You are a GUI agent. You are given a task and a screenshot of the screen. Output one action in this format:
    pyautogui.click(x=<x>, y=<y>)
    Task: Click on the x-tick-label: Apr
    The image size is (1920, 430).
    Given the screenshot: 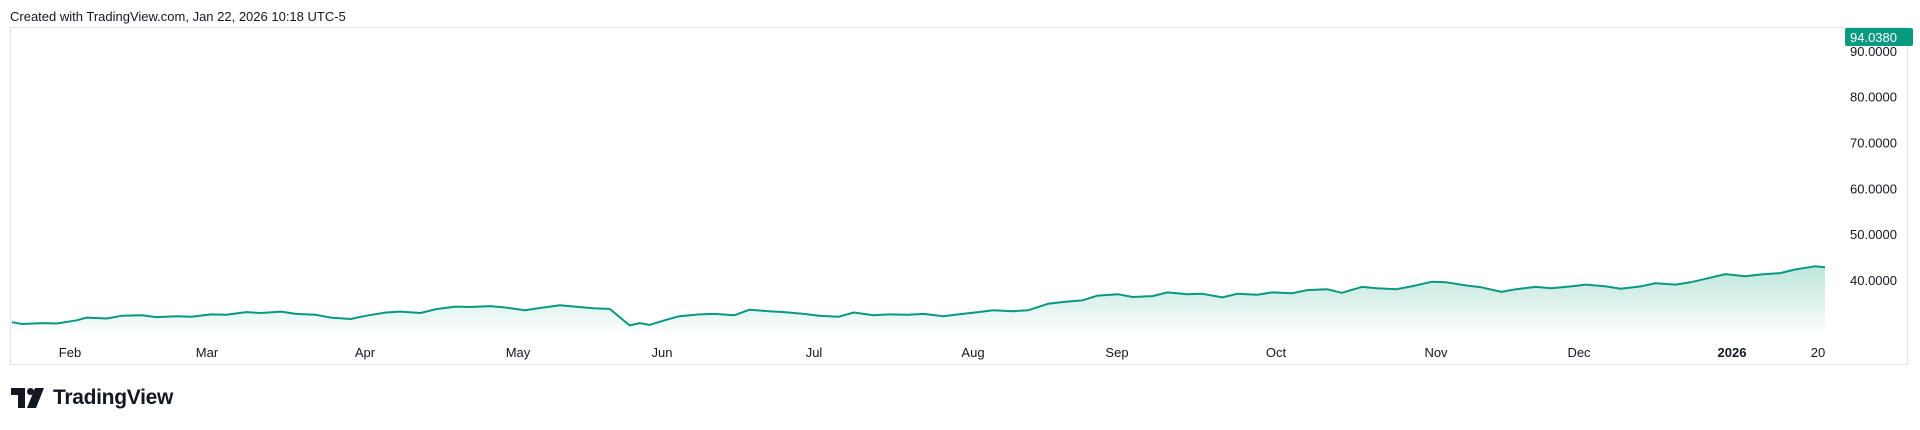 What is the action you would take?
    pyautogui.click(x=365, y=352)
    